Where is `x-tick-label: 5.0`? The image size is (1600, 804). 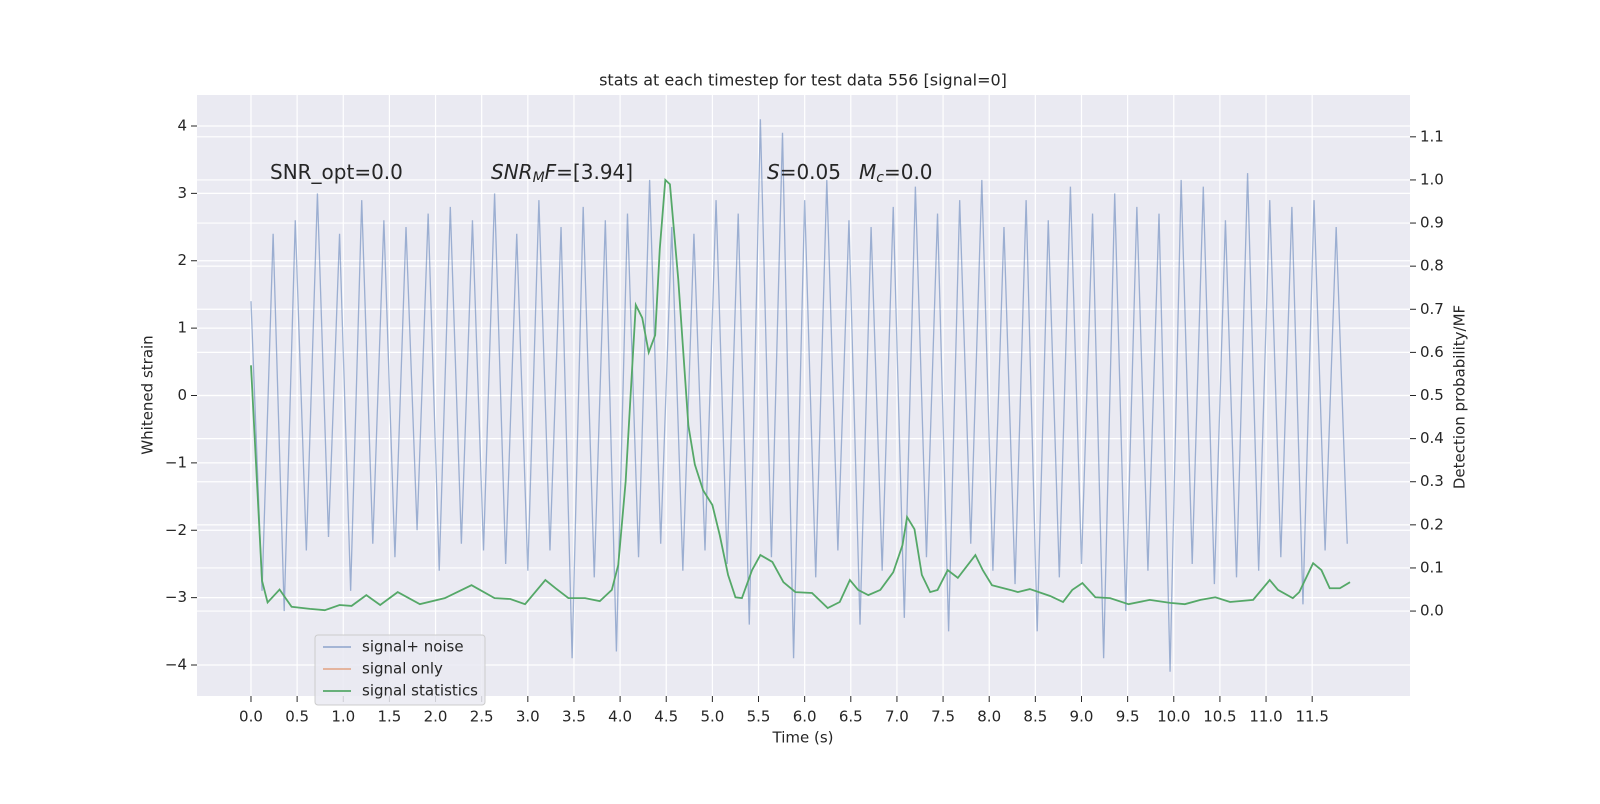
x-tick-label: 5.0 is located at coordinates (712, 717).